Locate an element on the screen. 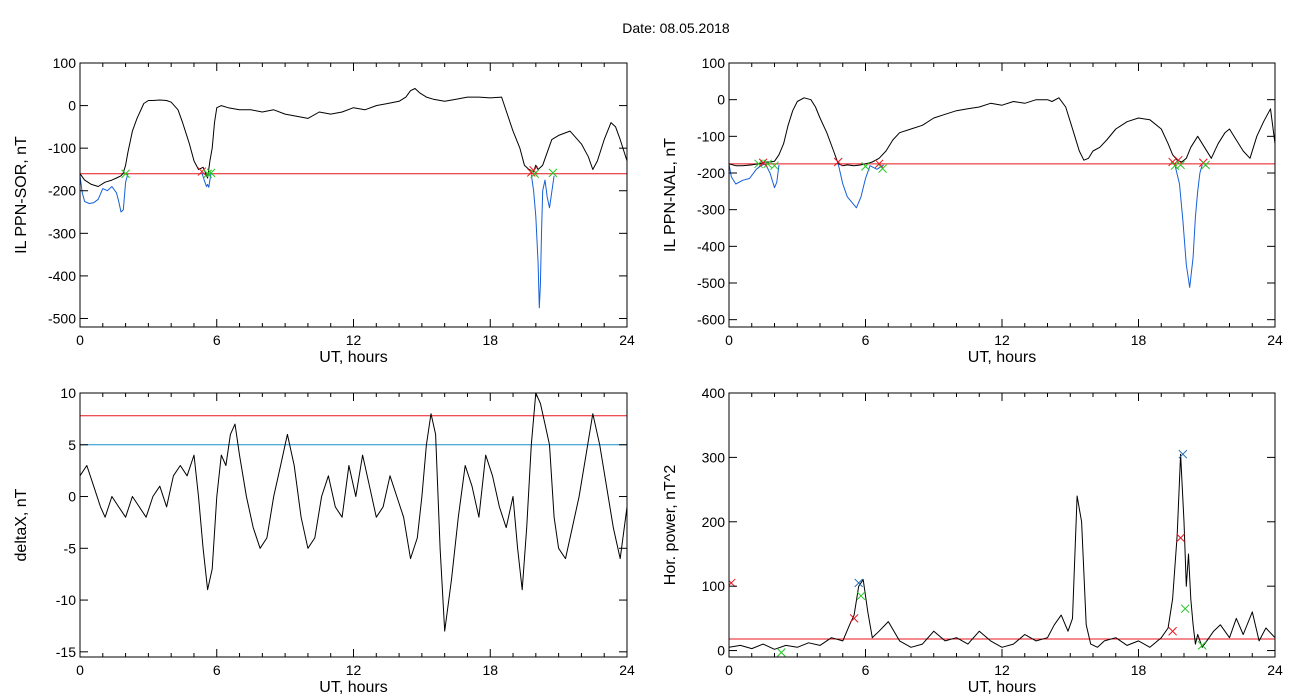 This screenshot has width=1300, height=700. y-tick-label: -15 is located at coordinates (66, 652).